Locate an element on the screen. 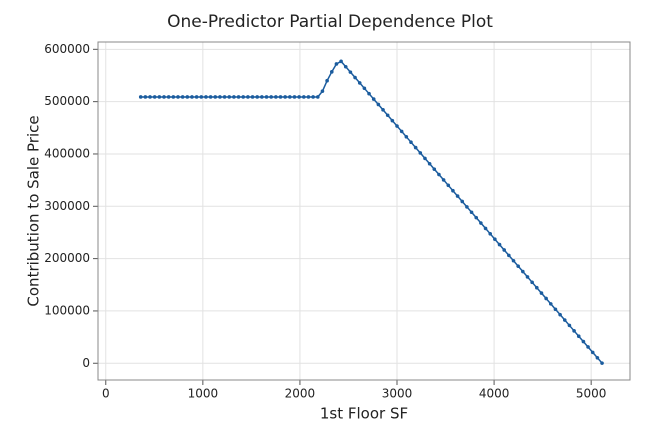  y-axis-label: Contribution to Sale Price is located at coordinates (34, 210).